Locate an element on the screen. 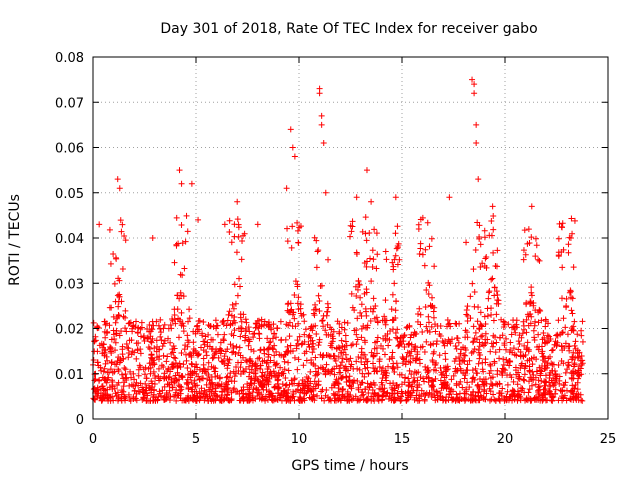 The width and height of the screenshot is (640, 480). y-tick-label: 0.03 is located at coordinates (69, 284).